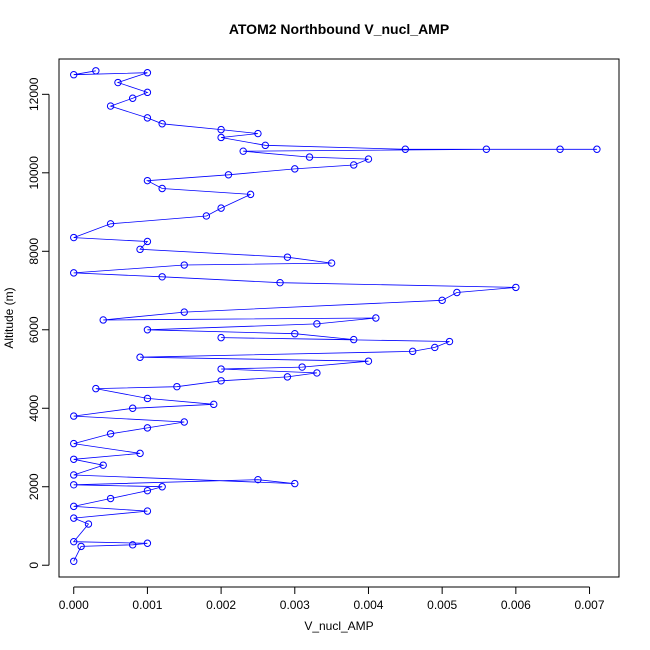 This screenshot has width=650, height=650. I want to click on y-axis: 0 2000 4000 6000 8000 10000 12000, so click(38, 323).